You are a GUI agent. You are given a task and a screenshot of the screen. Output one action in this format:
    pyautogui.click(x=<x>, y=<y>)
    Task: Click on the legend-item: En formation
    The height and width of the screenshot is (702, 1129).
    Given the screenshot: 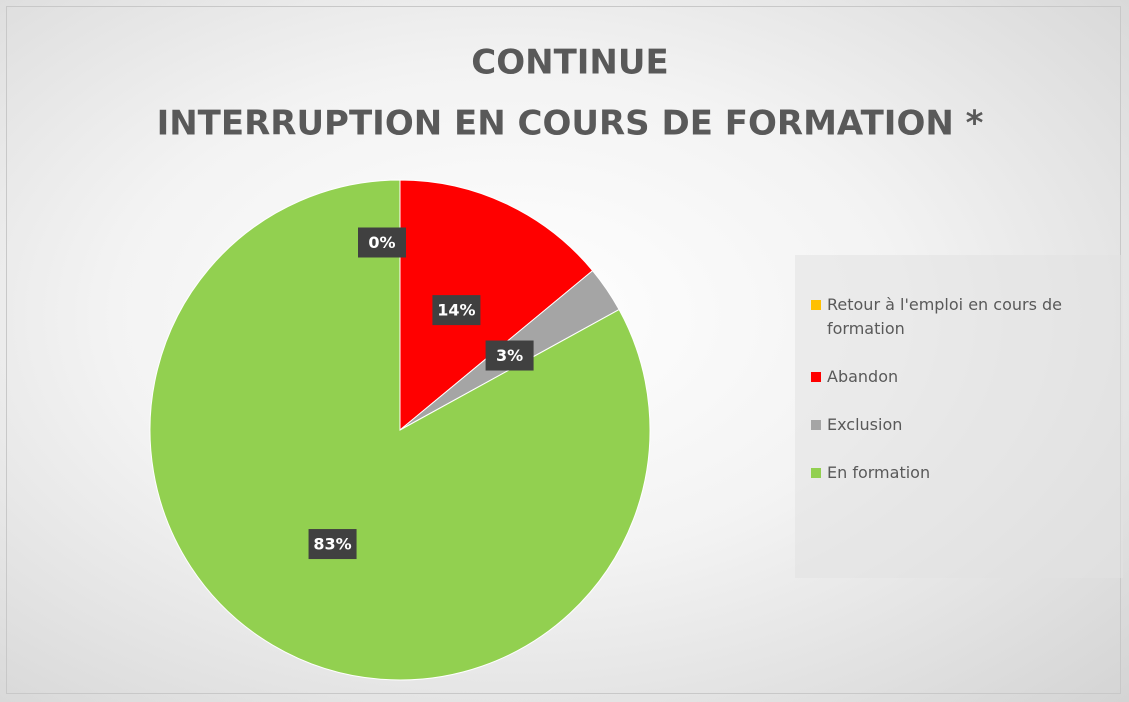 What is the action you would take?
    pyautogui.click(x=963, y=473)
    